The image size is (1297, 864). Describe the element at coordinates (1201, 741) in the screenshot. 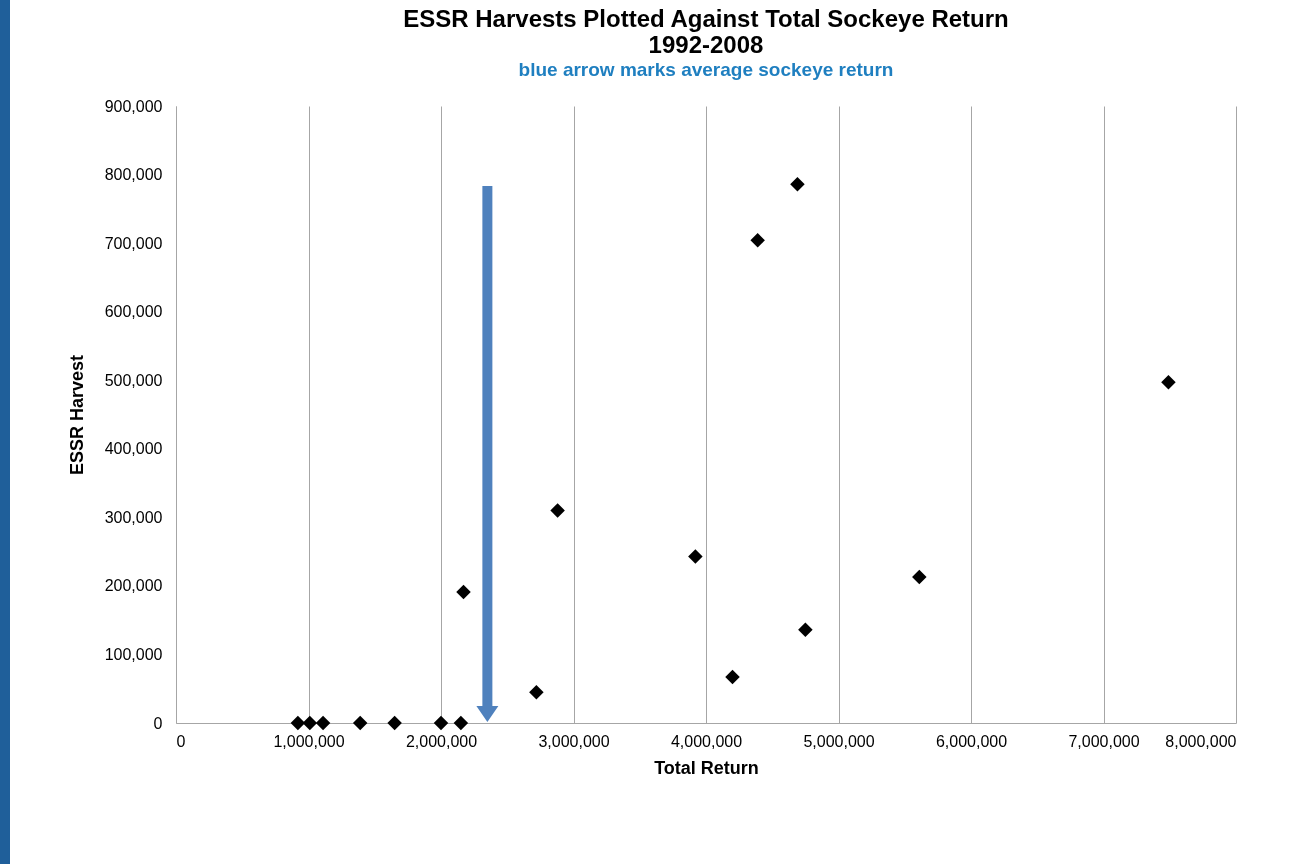

I see `x-tick-label: 8,000,000` at that location.